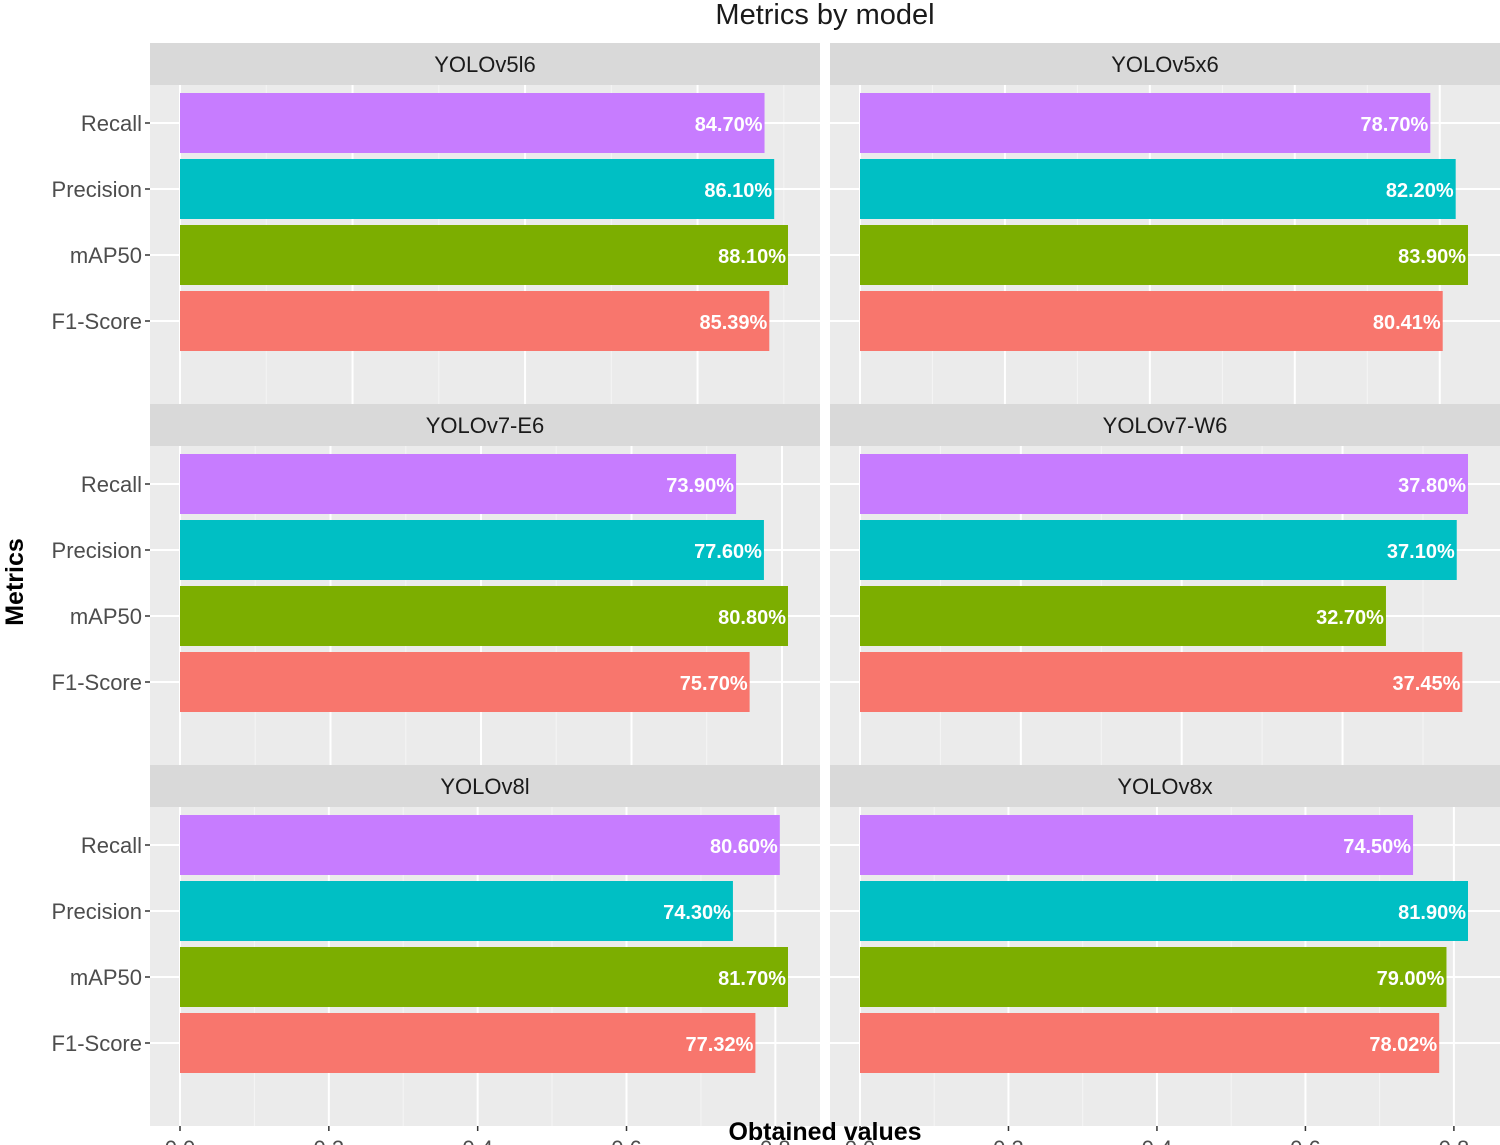  I want to click on value-label-precision: 81.90%, so click(1432, 913).